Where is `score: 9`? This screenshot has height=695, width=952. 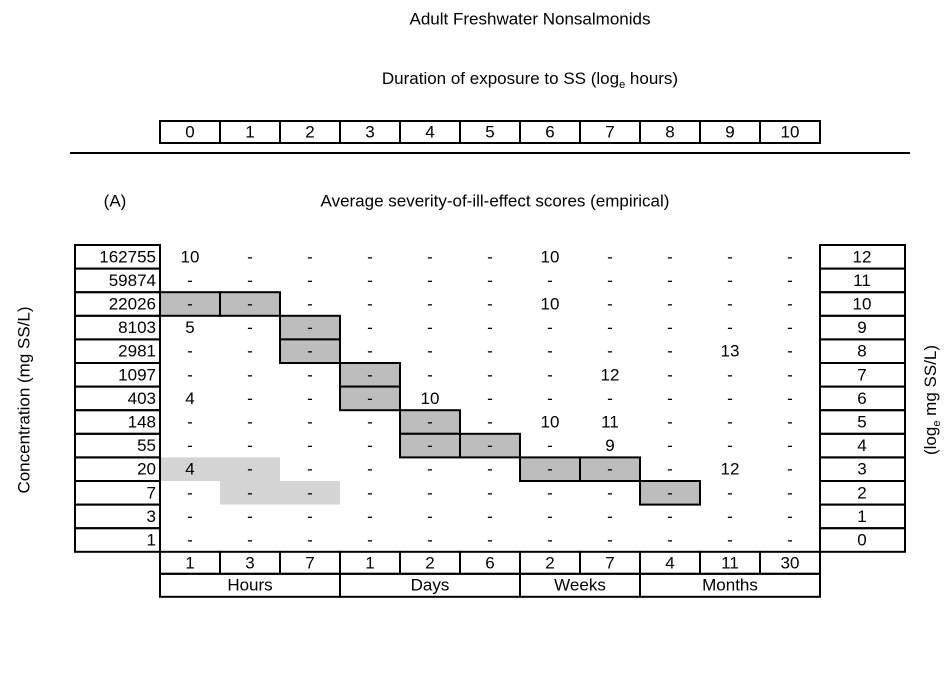 score: 9 is located at coordinates (609, 445).